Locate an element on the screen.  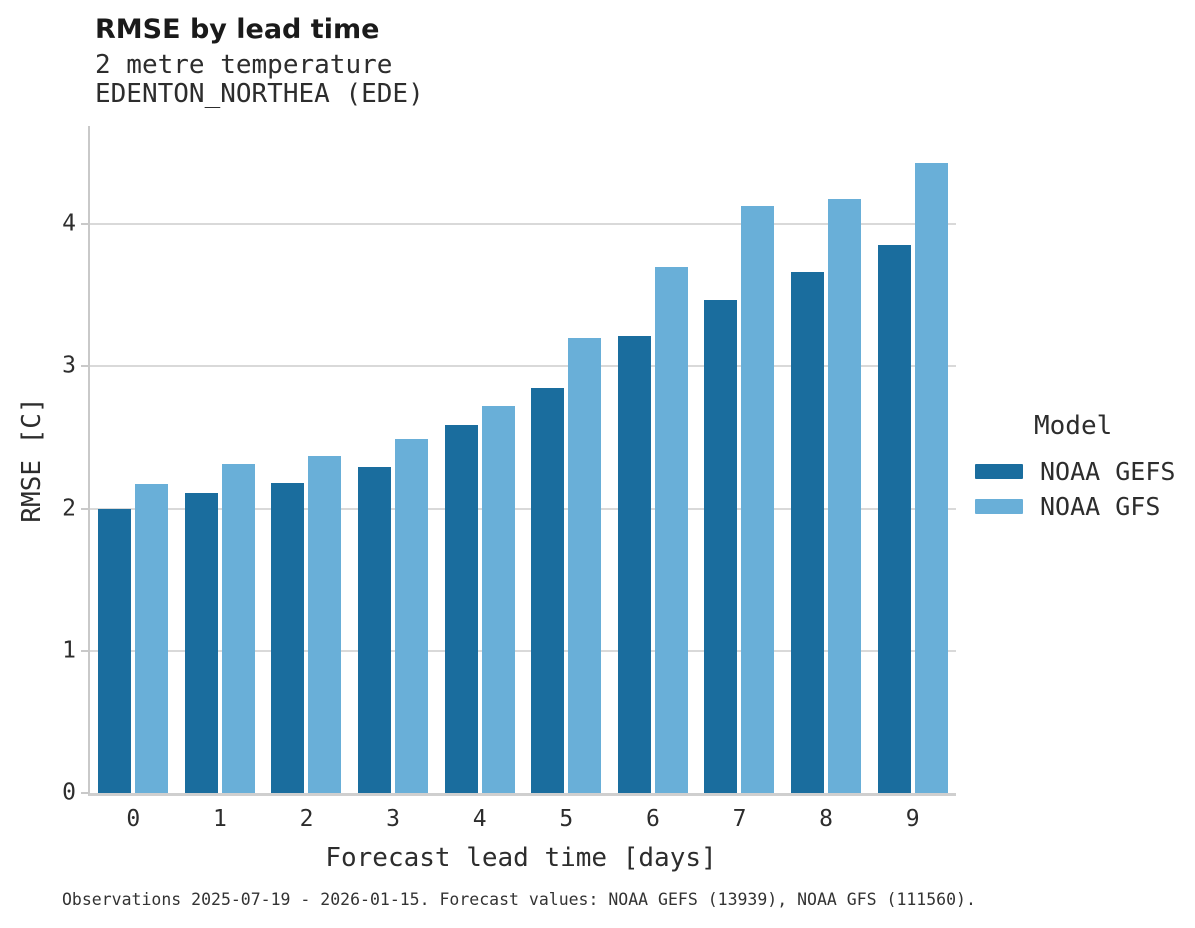
legend-title: Model is located at coordinates (1073, 426).